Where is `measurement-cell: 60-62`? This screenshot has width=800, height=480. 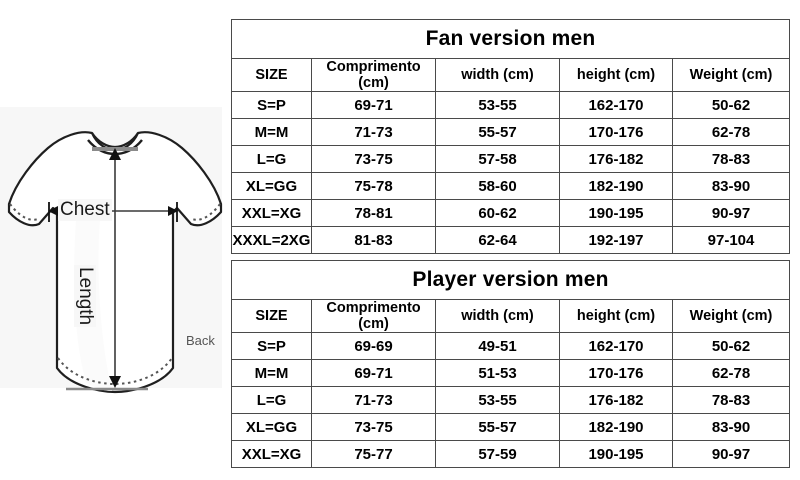 measurement-cell: 60-62 is located at coordinates (497, 213).